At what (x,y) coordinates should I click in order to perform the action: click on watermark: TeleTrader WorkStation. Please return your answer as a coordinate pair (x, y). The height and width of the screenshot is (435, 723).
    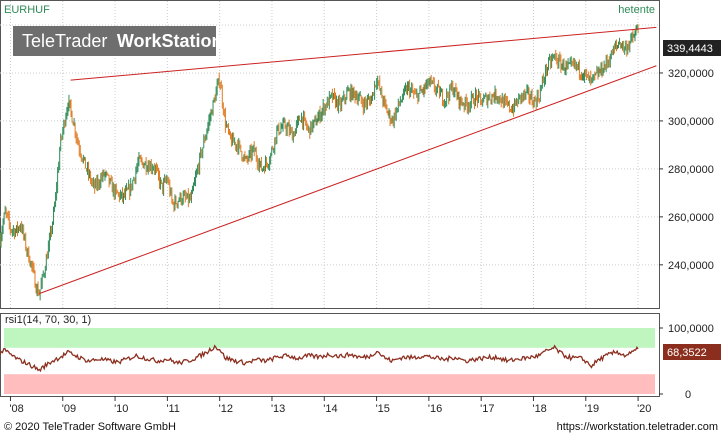
    Looking at the image, I should click on (118, 41).